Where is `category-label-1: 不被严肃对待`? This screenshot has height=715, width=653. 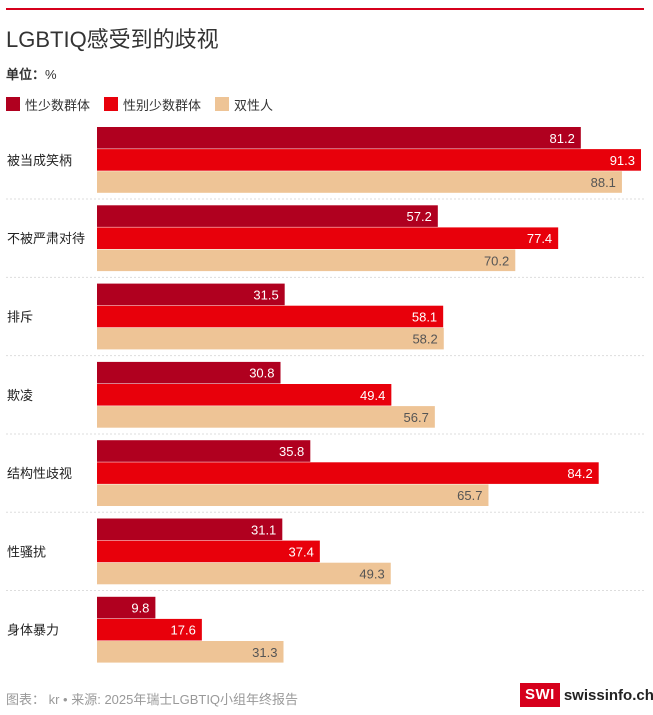 category-label-1: 不被严肃对待 is located at coordinates (46, 238).